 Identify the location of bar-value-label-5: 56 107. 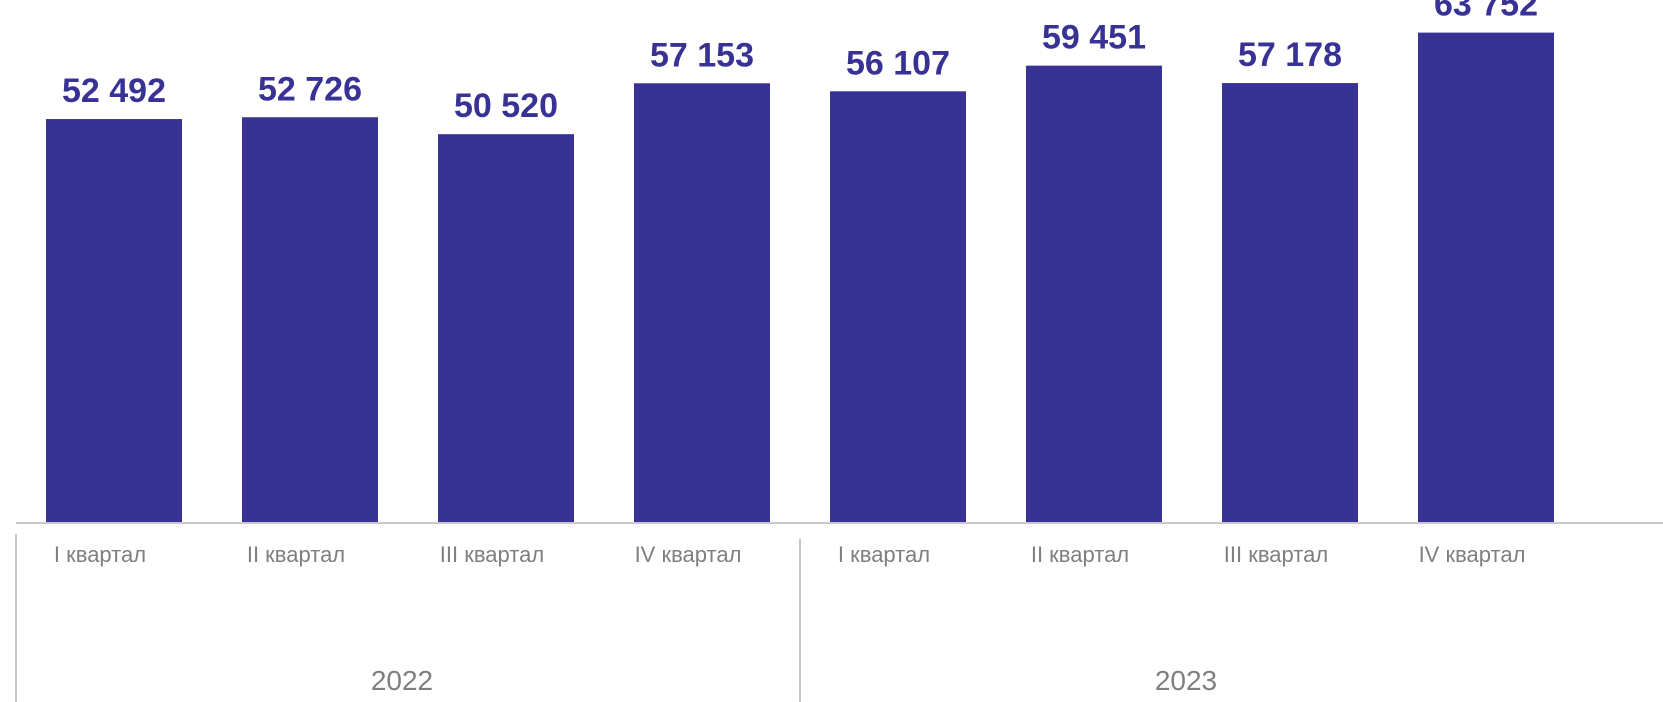
(898, 63).